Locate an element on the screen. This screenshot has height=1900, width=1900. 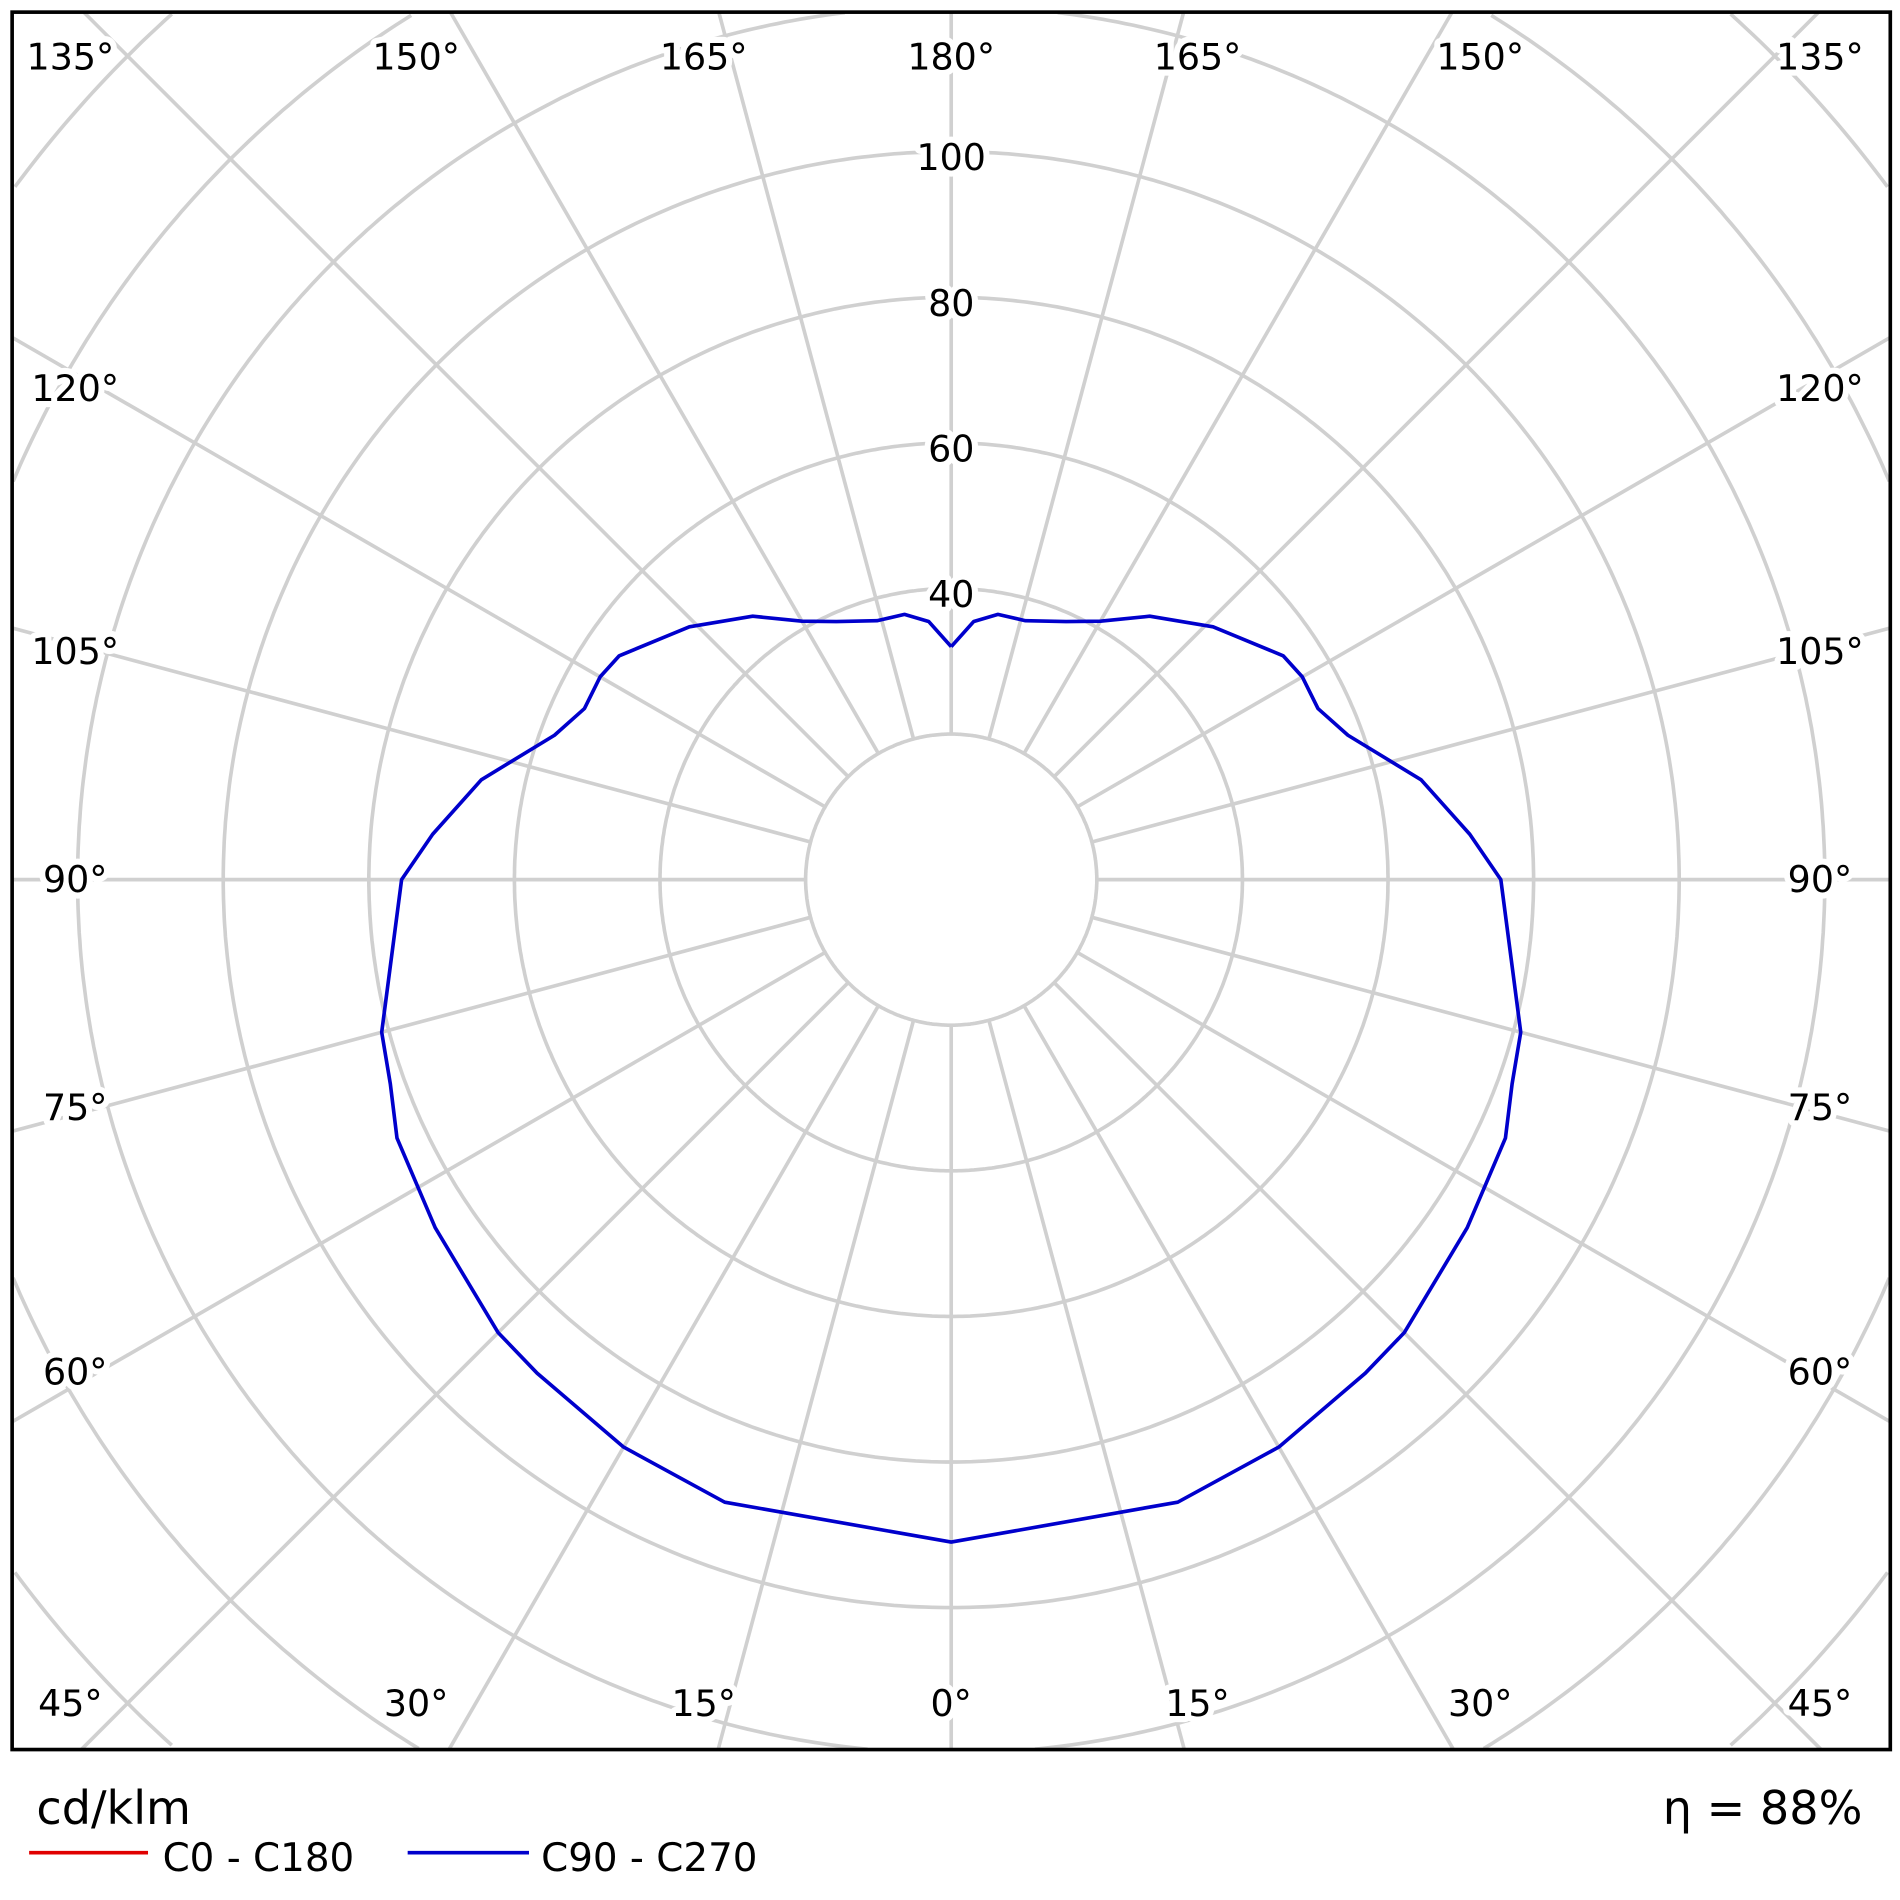
angle-label: 180° is located at coordinates (951, 57).